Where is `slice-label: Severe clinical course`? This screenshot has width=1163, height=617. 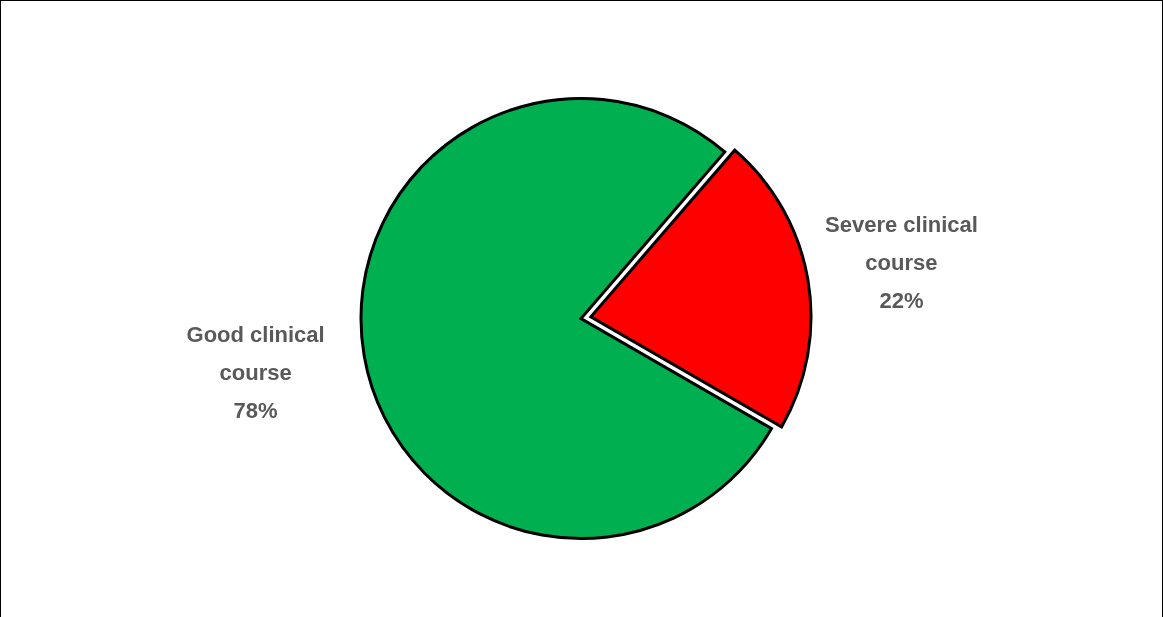 slice-label: Severe clinical course is located at coordinates (901, 244).